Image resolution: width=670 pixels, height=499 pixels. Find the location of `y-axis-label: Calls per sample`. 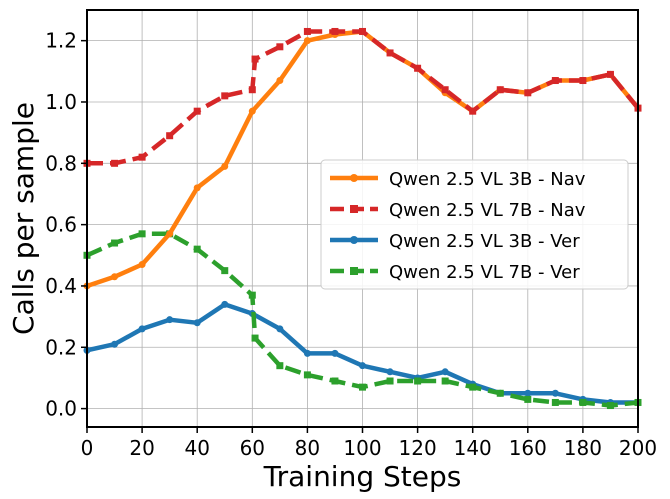

y-axis-label: Calls per sample is located at coordinates (23, 218).